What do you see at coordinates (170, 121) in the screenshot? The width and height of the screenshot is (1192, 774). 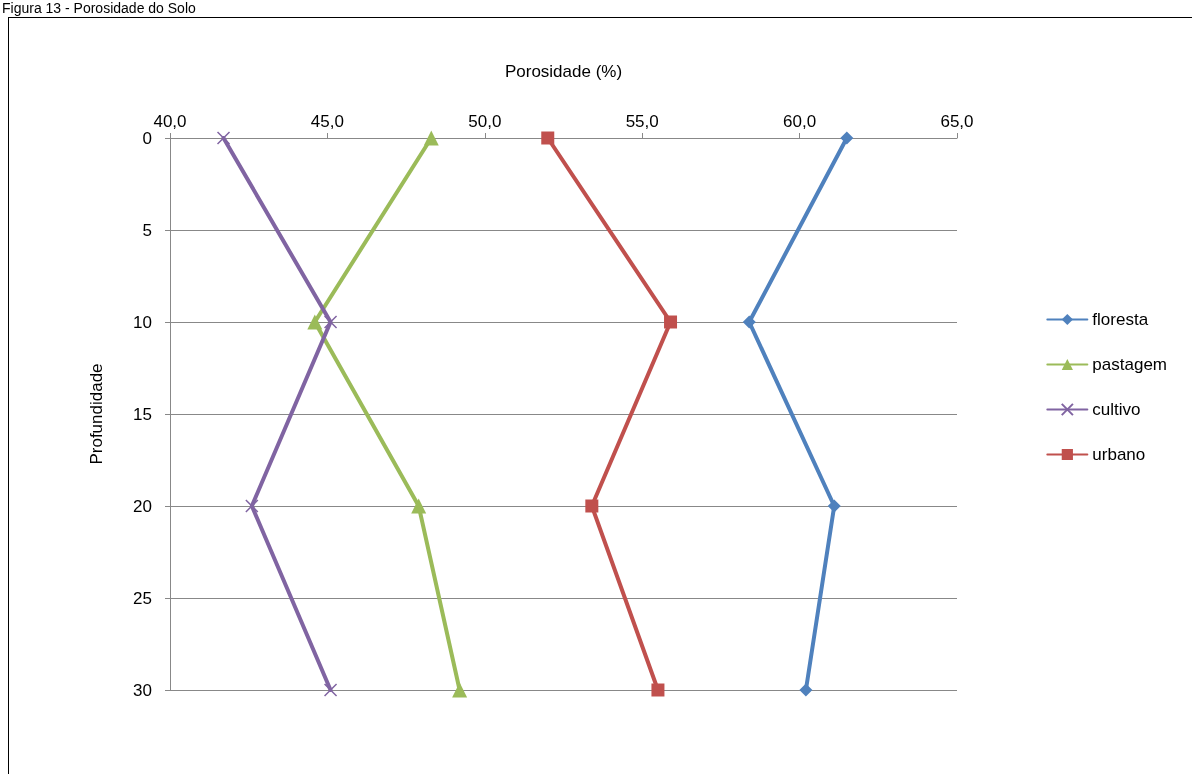 I see `x-tick-label: 40,0` at bounding box center [170, 121].